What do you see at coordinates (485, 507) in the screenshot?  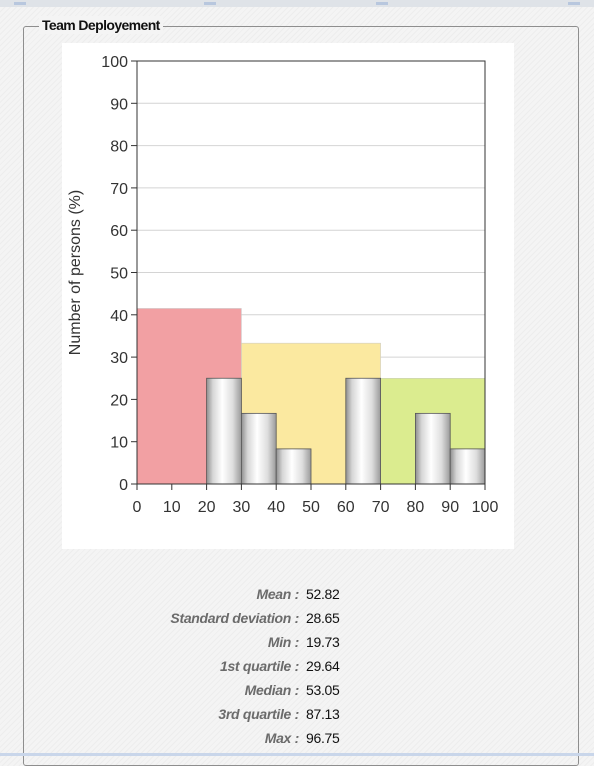 I see `x-tick-label: 100` at bounding box center [485, 507].